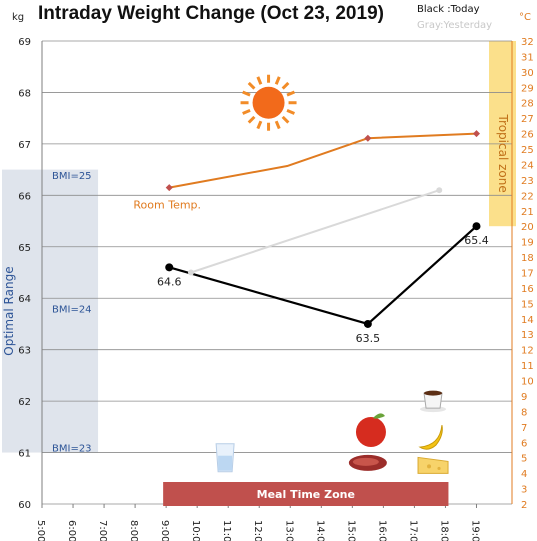 Image resolution: width=537 pixels, height=541 pixels. I want to click on cheese-body, so click(433, 465).